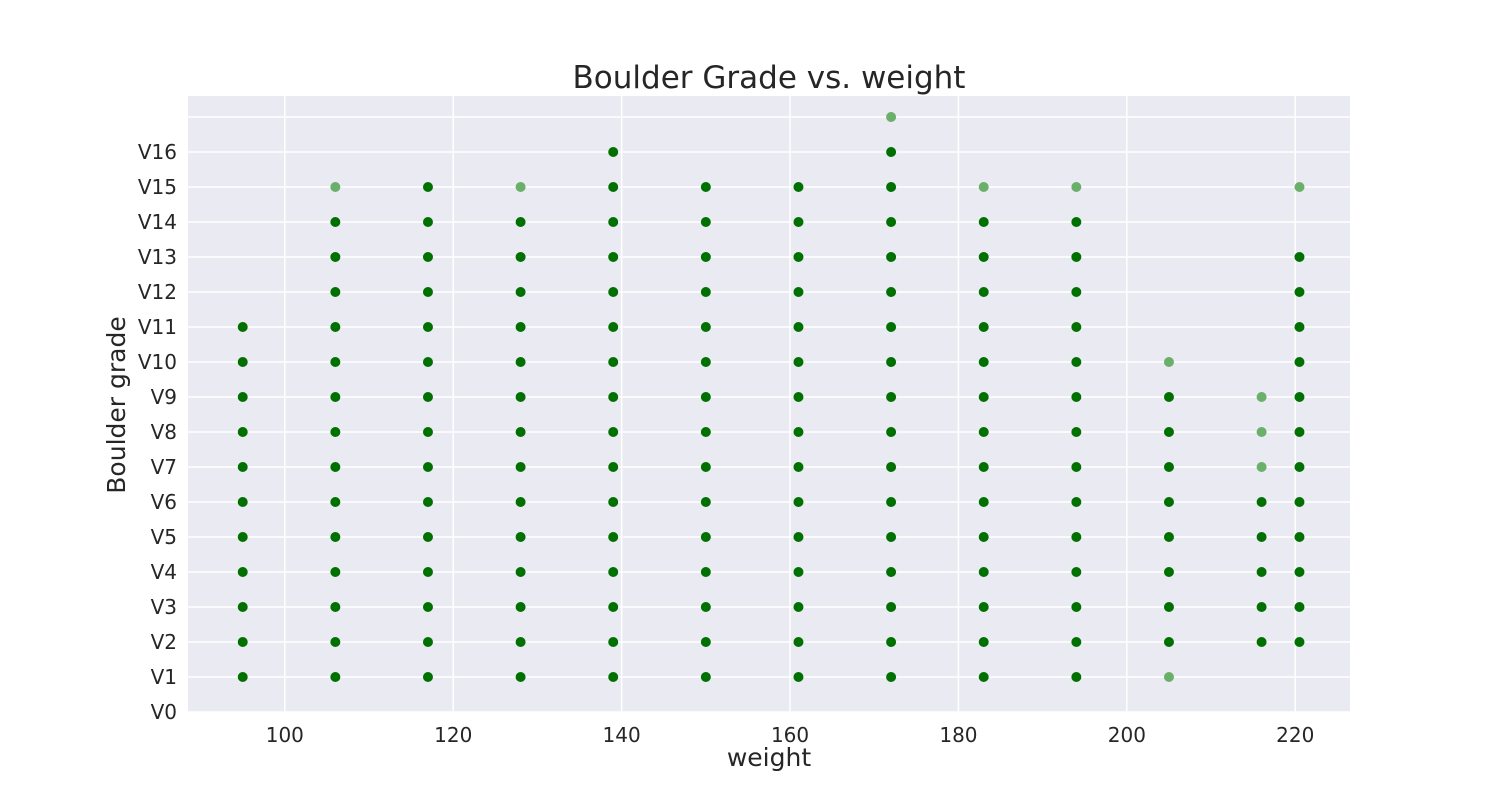 This screenshot has height=800, width=1500. Describe the element at coordinates (958, 735) in the screenshot. I see `x-tick-label: 180` at that location.